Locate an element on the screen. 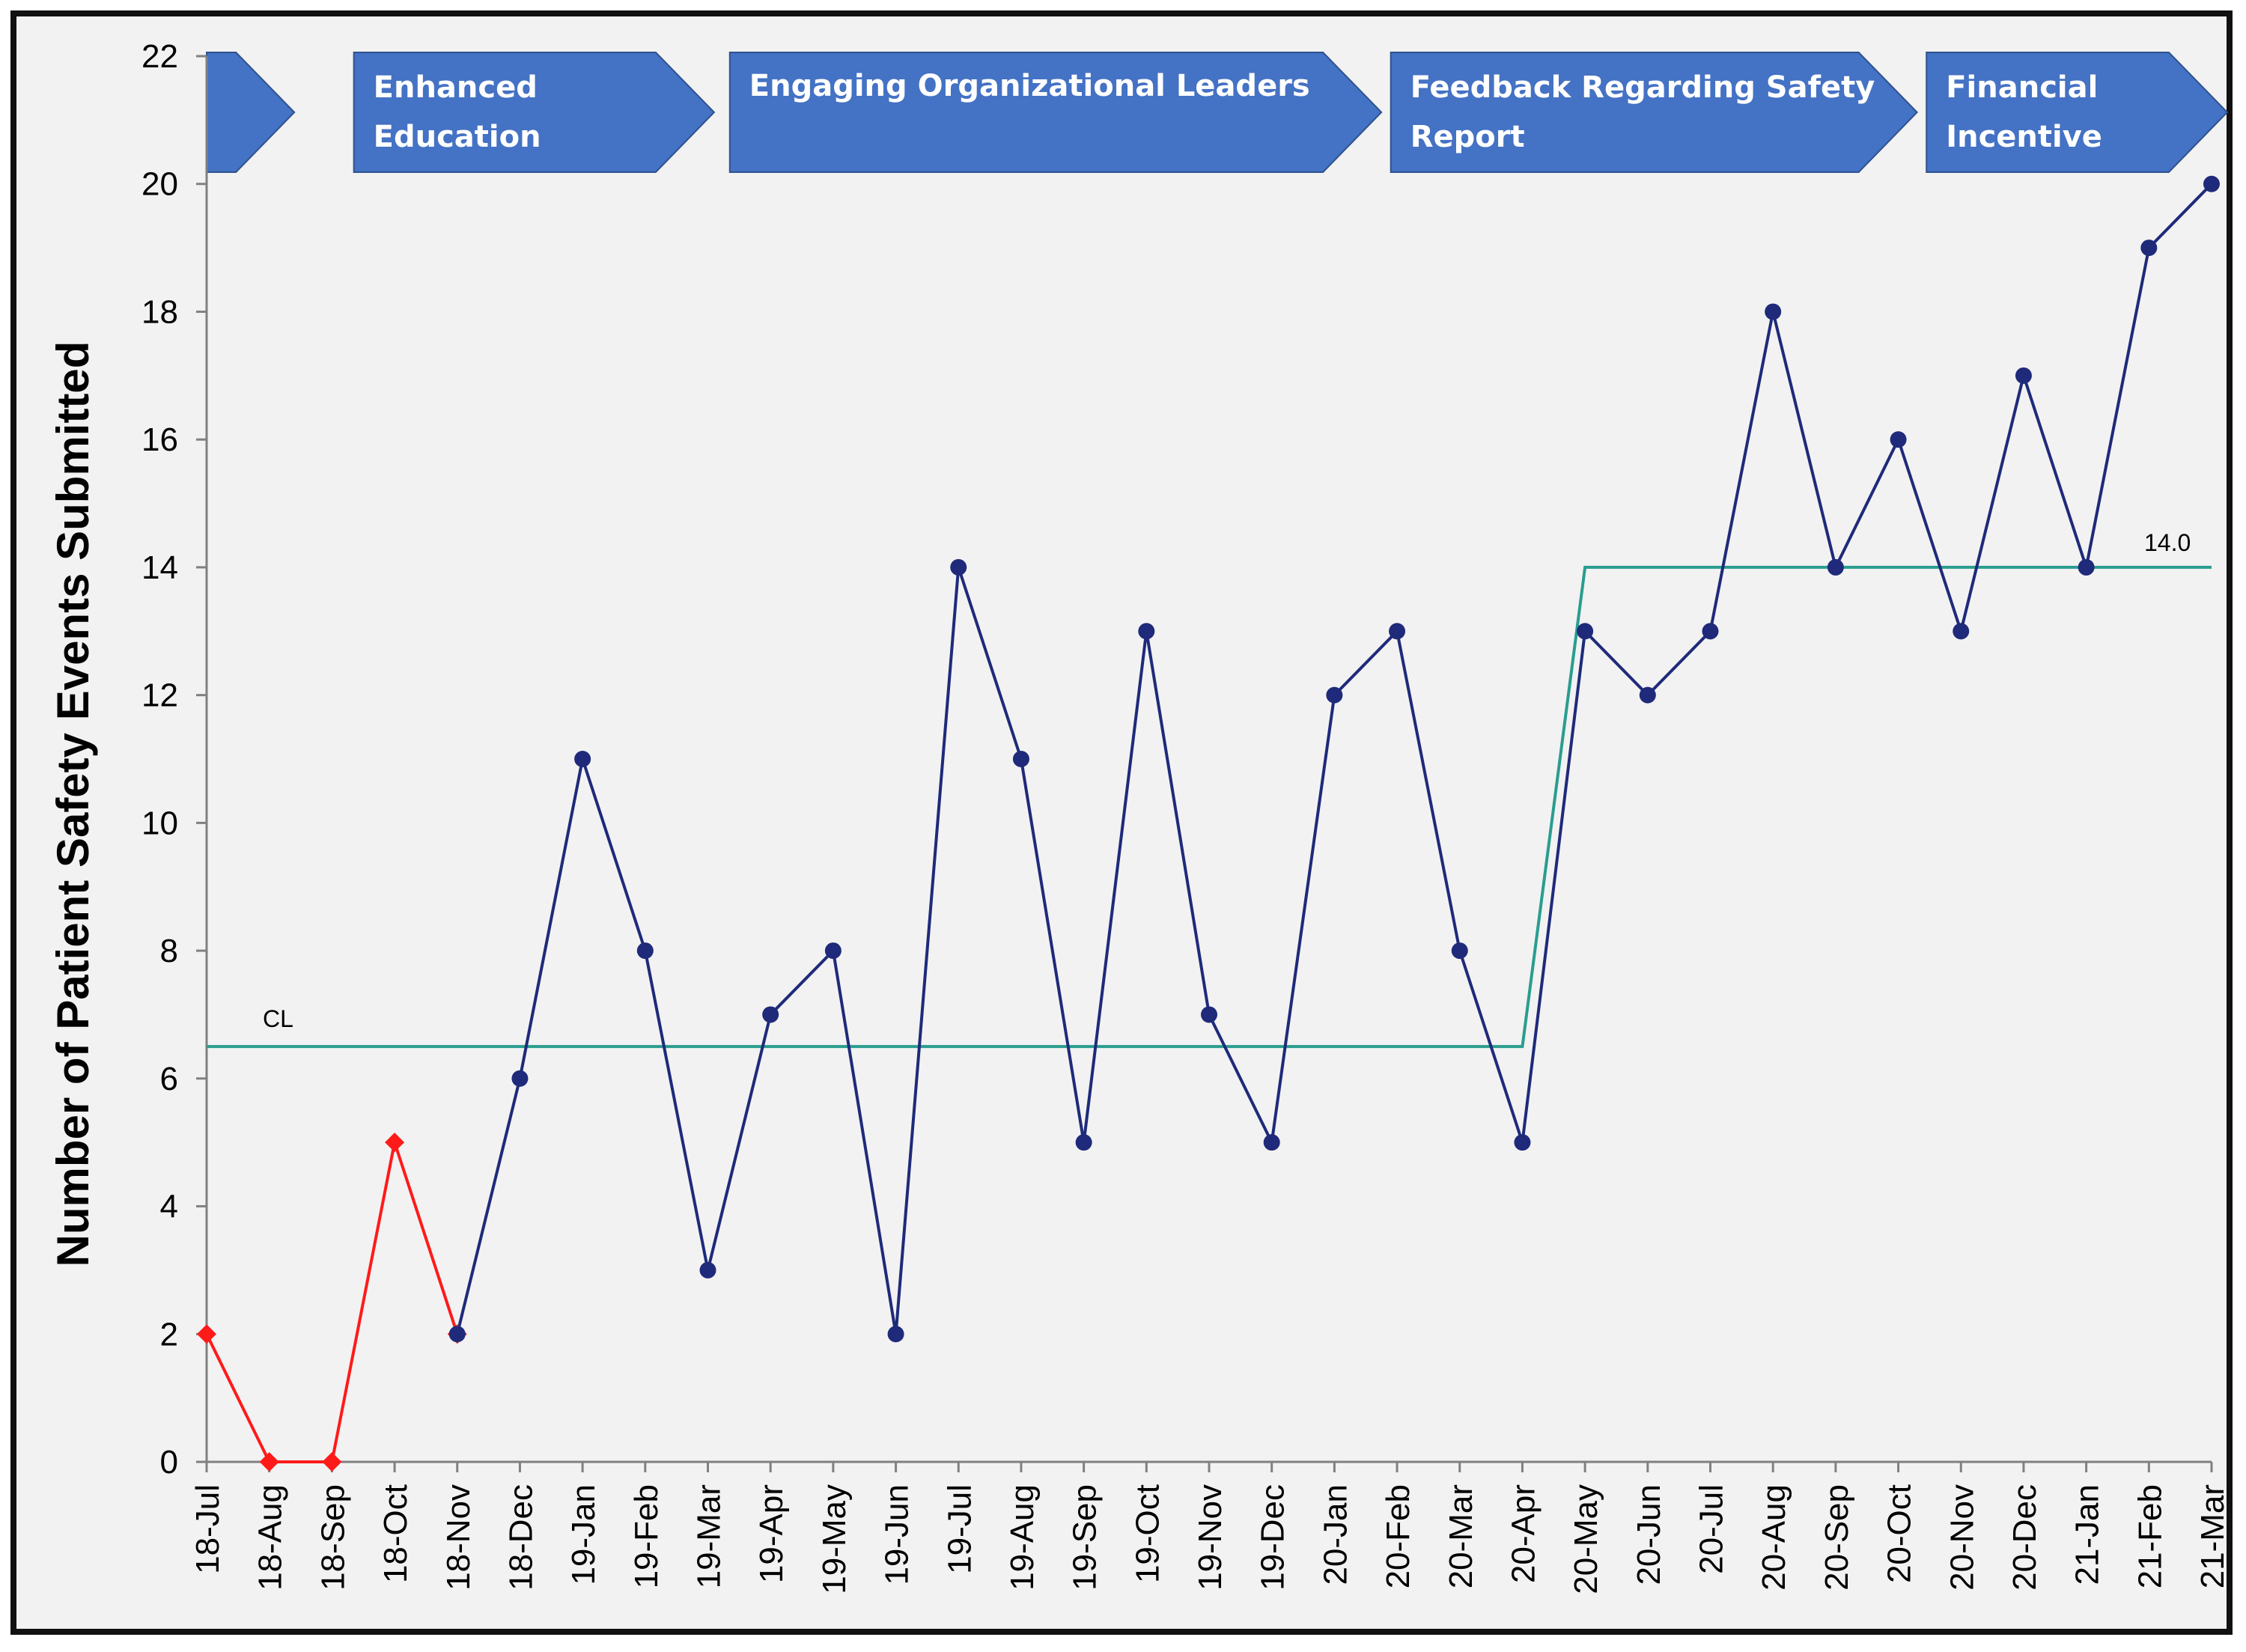 The image size is (2246, 1652). point-intervention-19-Feb is located at coordinates (645, 951).